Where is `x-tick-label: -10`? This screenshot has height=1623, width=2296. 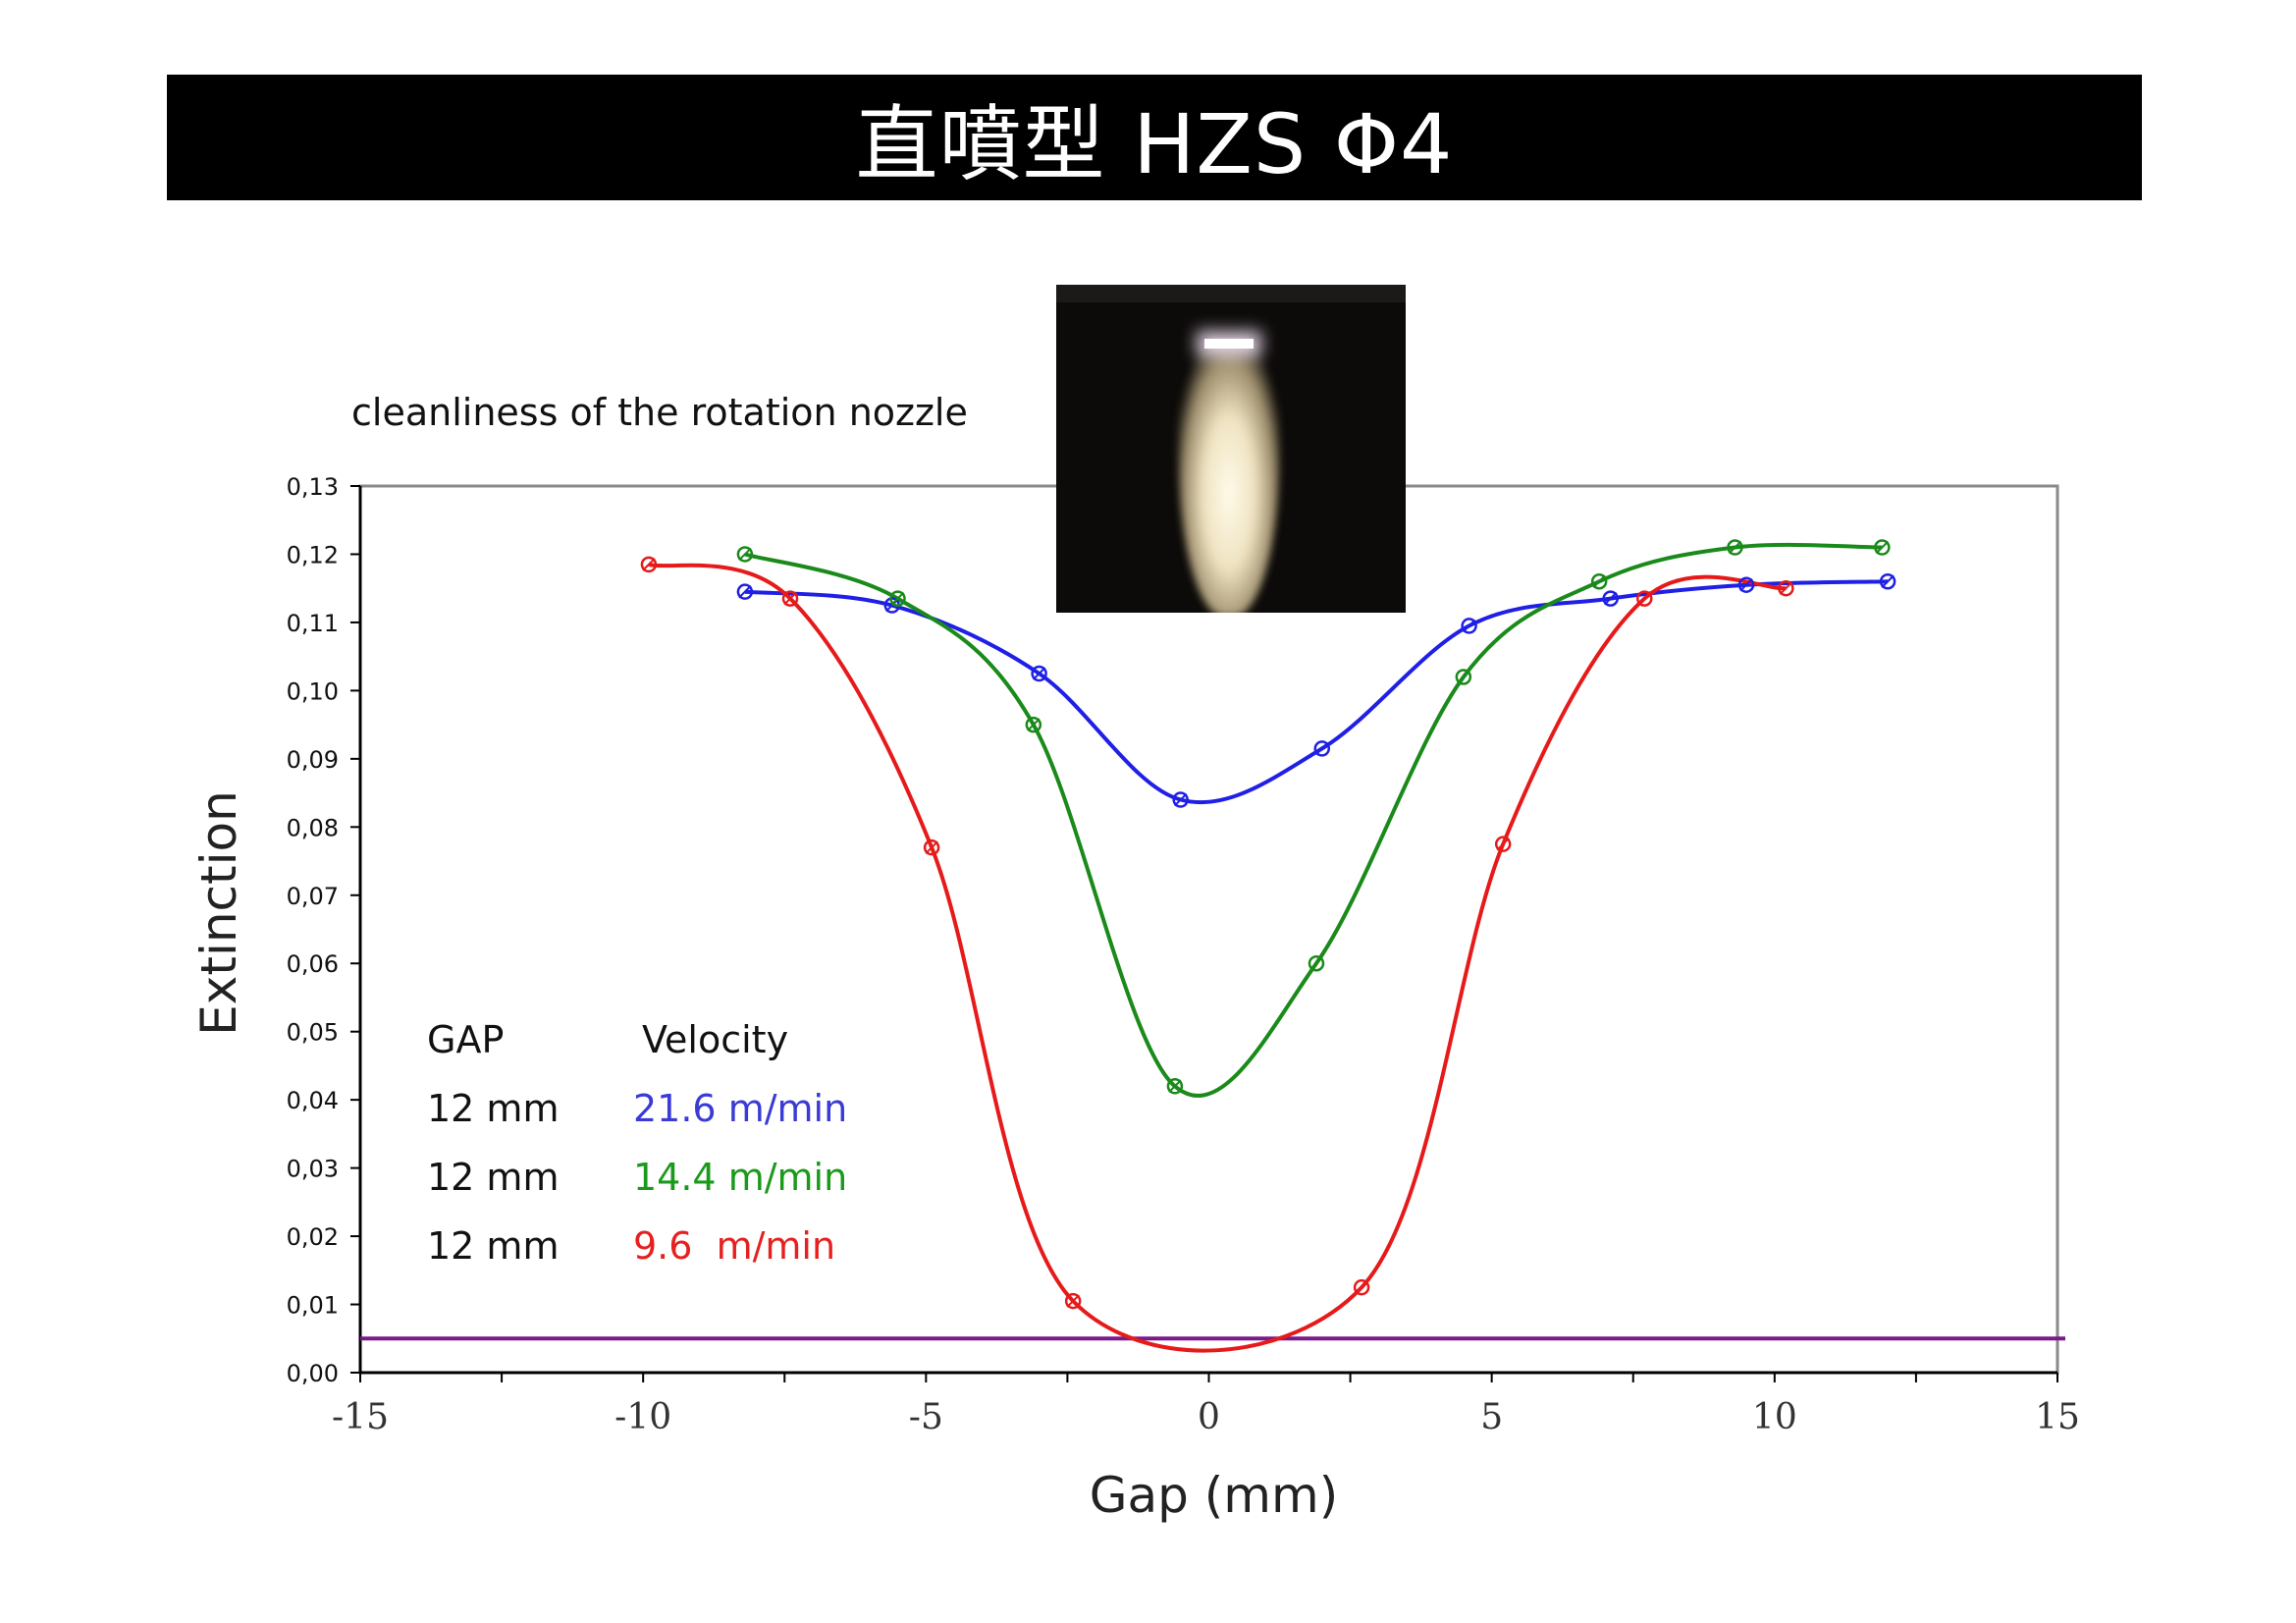 x-tick-label: -10 is located at coordinates (642, 1417).